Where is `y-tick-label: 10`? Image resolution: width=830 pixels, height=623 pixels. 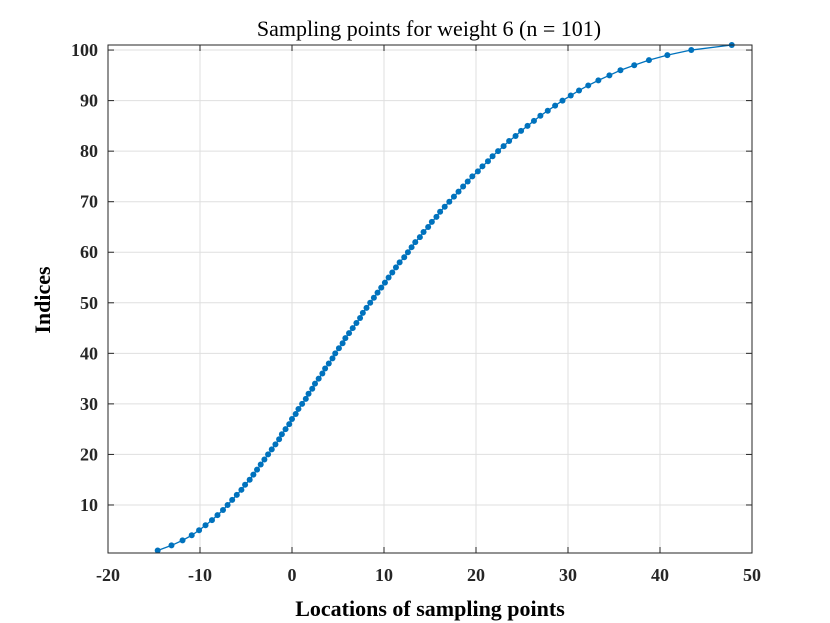
y-tick-label: 10 is located at coordinates (89, 505).